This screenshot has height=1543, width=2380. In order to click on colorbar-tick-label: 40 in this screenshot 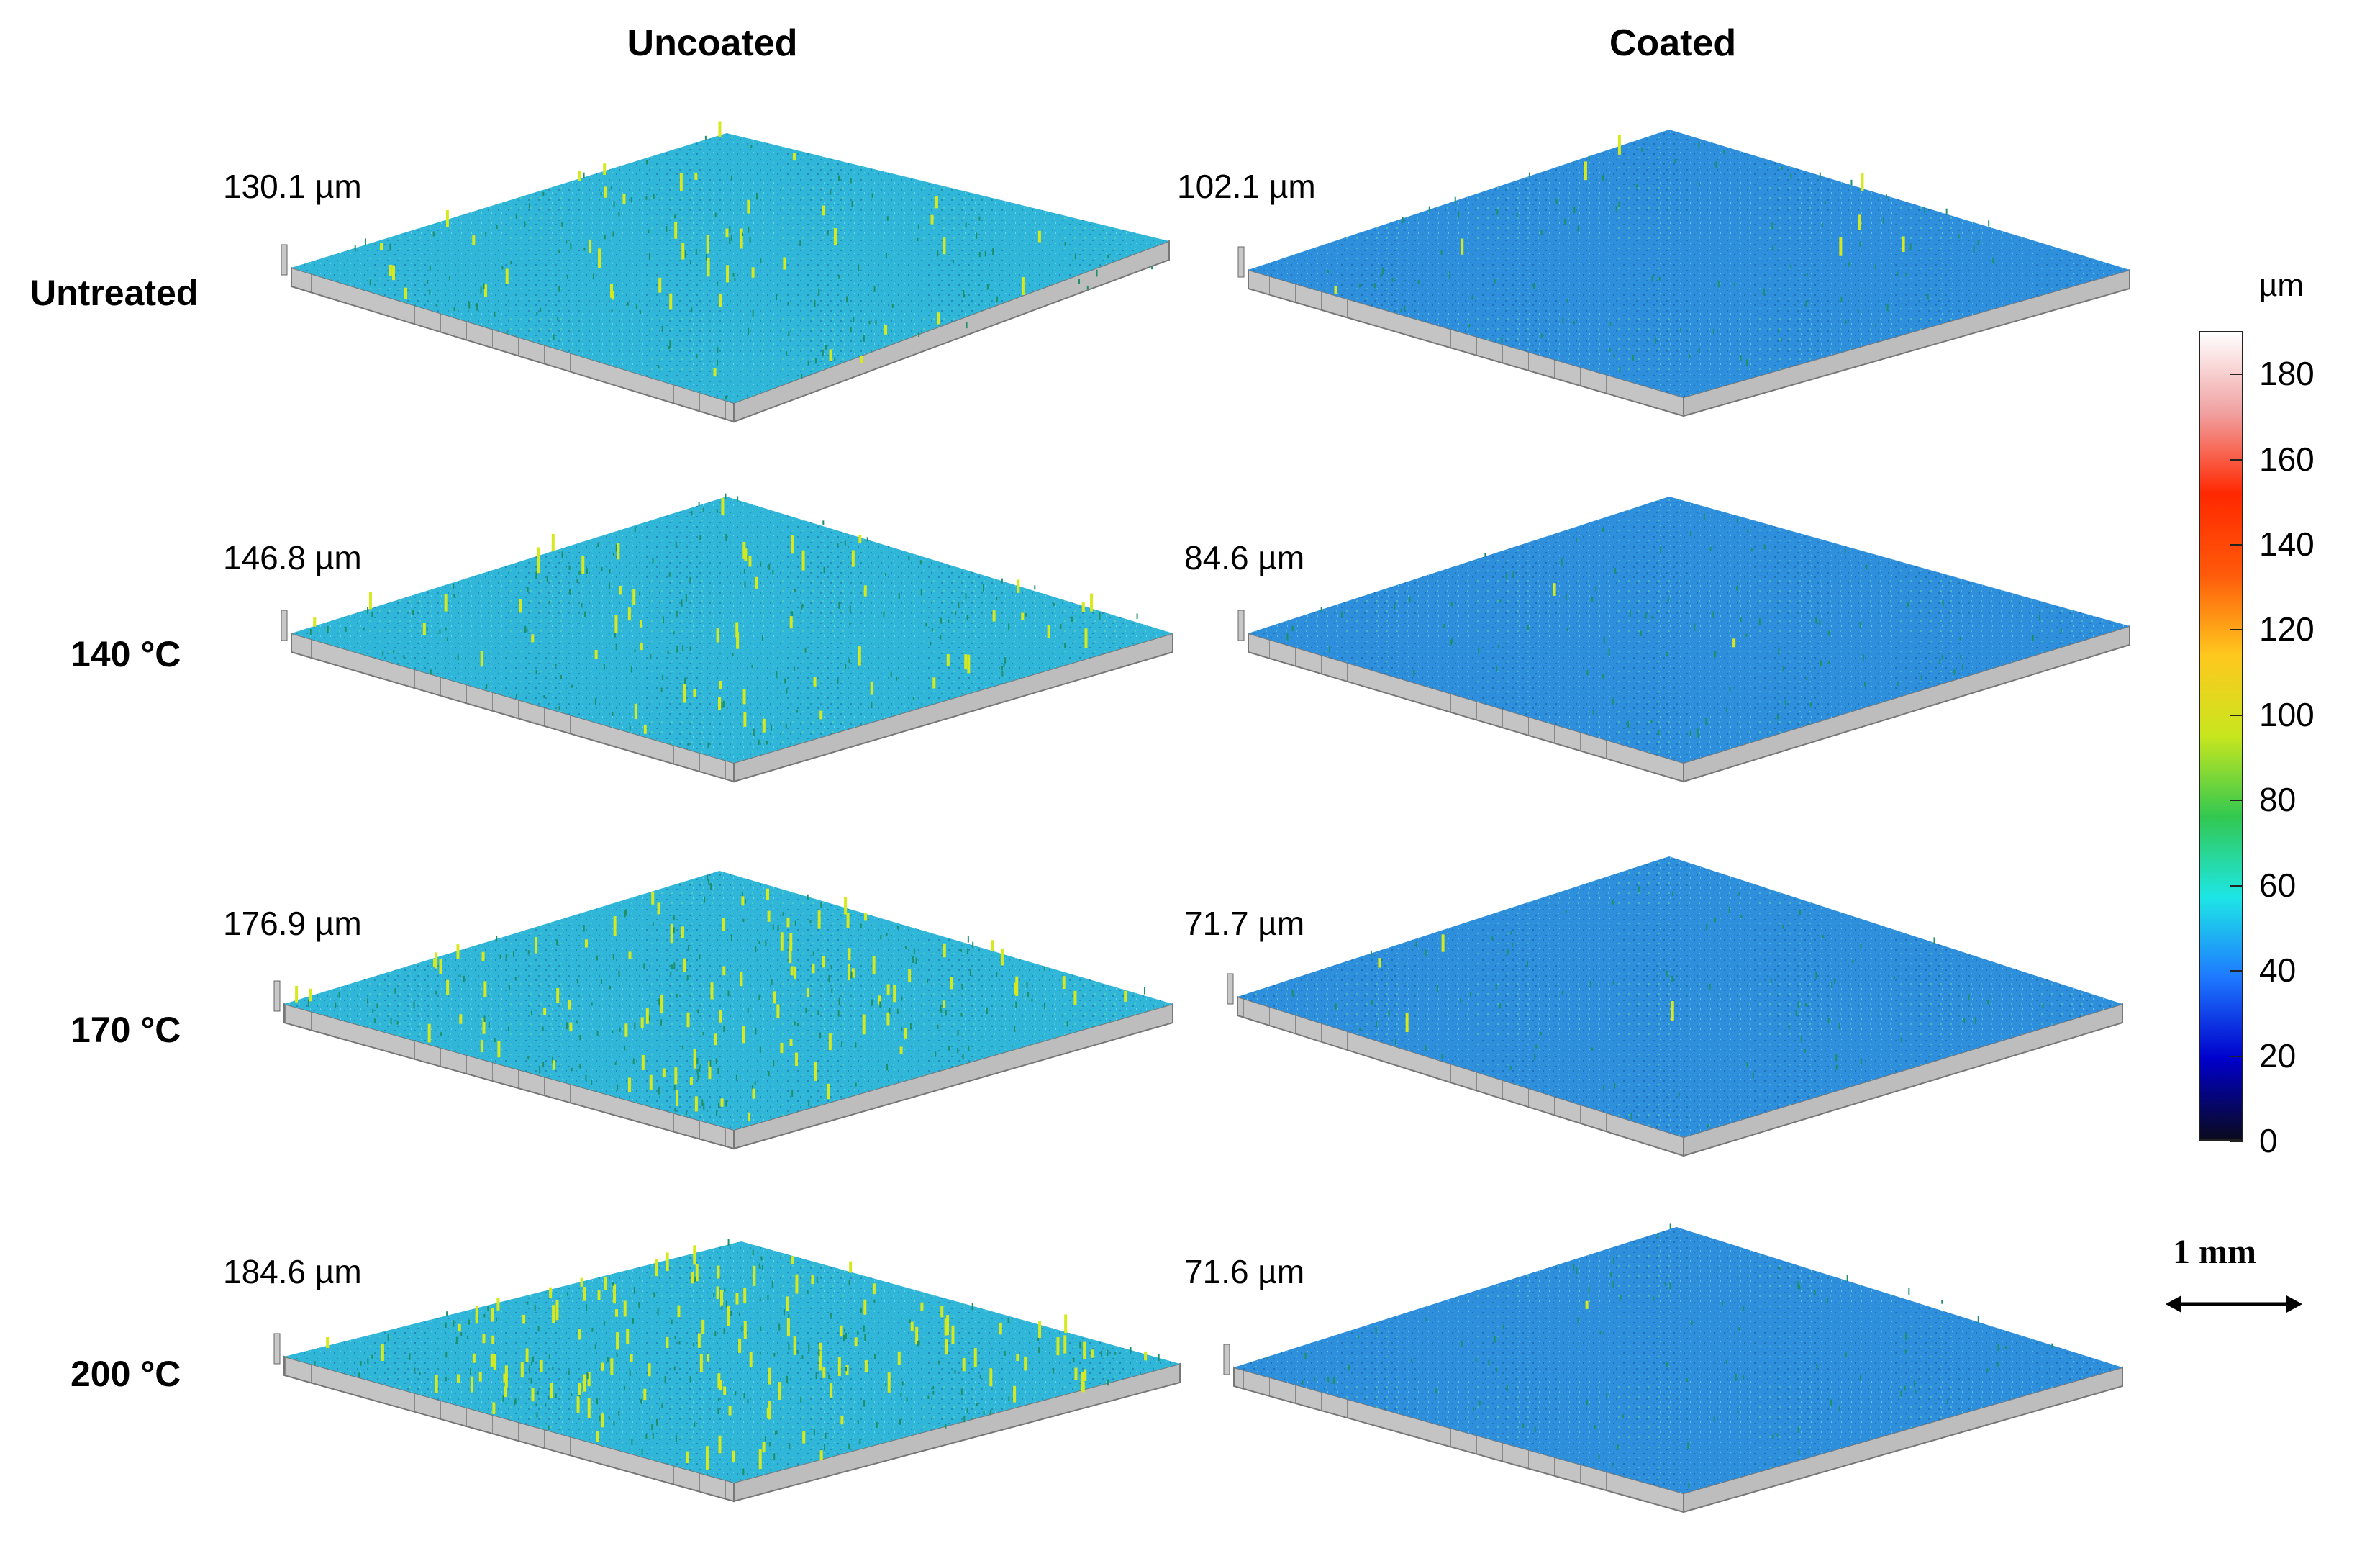, I will do `click(2278, 970)`.